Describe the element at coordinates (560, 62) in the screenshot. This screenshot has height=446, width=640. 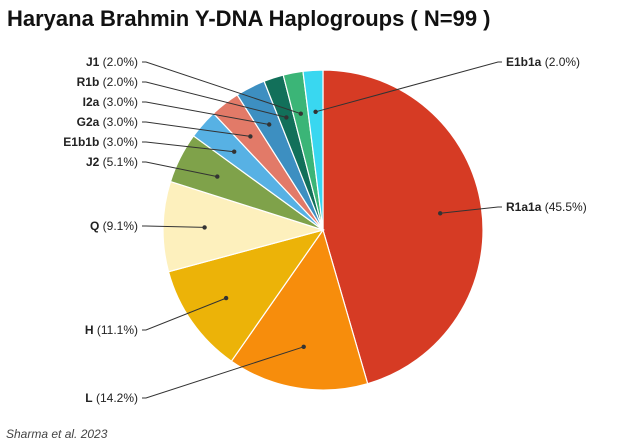
I see `slice-value-e1b1a: (2.0%)` at that location.